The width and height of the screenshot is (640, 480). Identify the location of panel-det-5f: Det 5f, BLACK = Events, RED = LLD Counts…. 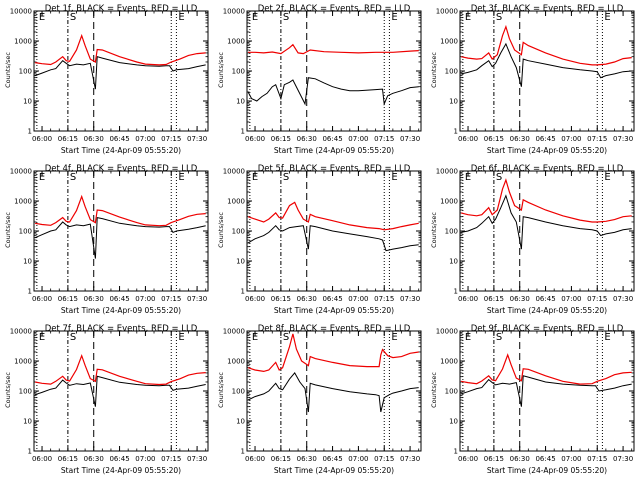
(319, 239).